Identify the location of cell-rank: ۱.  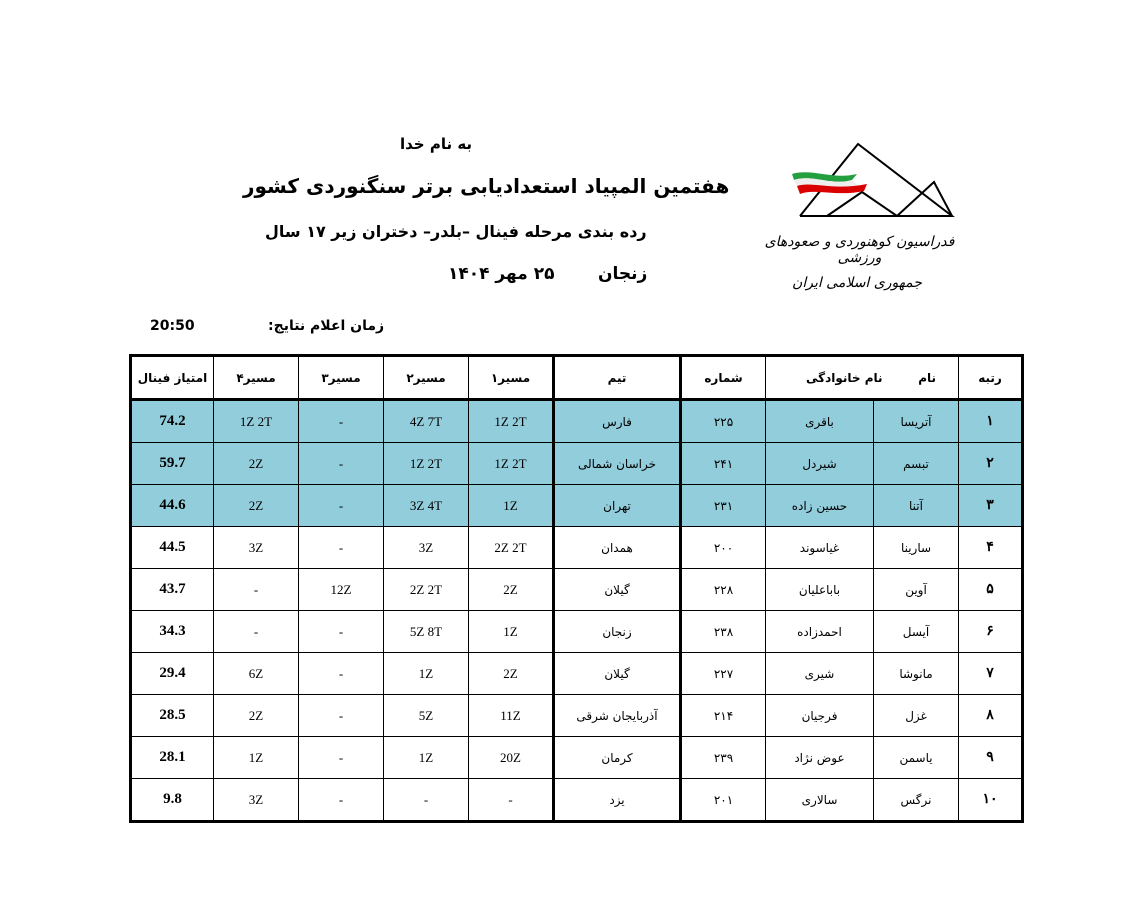
(990, 421).